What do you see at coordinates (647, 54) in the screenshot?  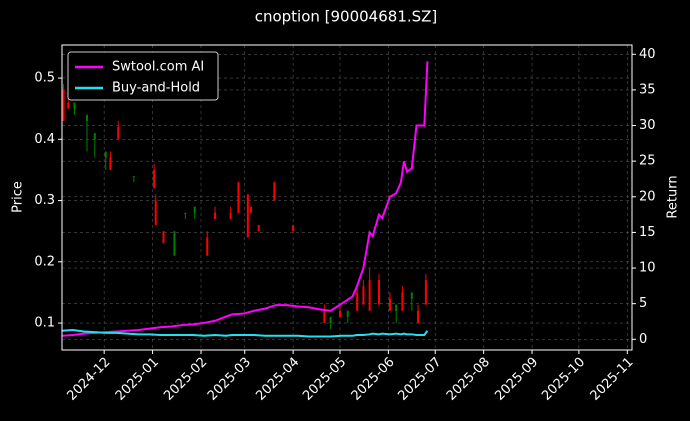 I see `y2-tick-label: 40` at bounding box center [647, 54].